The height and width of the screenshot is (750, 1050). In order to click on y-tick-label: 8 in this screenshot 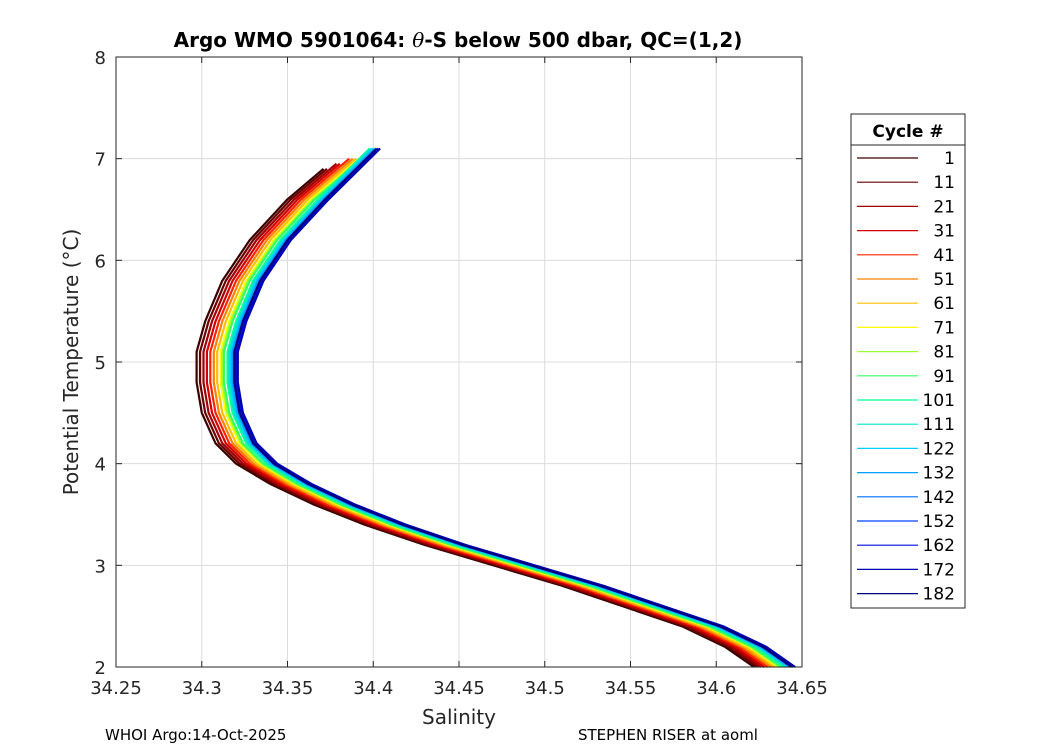, I will do `click(100, 58)`.